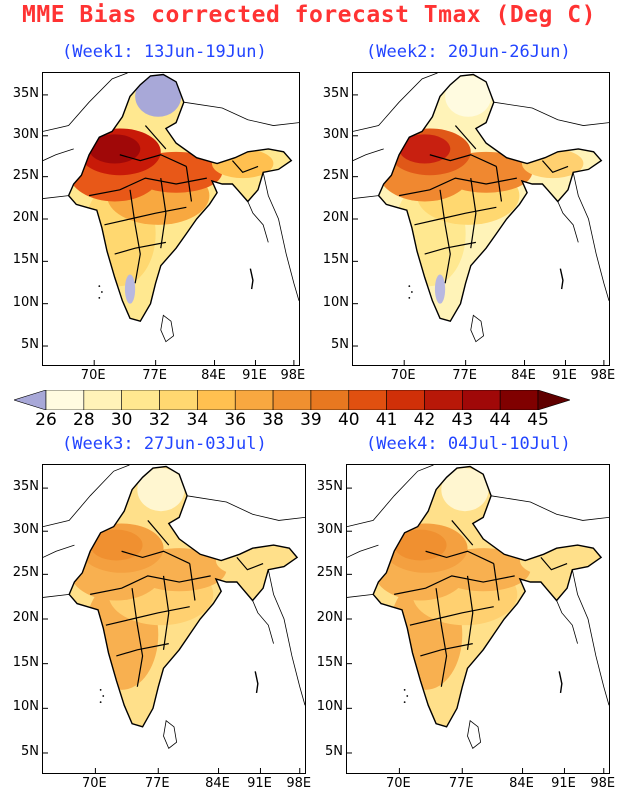  I want to click on colorbar-label: 38, so click(273, 420).